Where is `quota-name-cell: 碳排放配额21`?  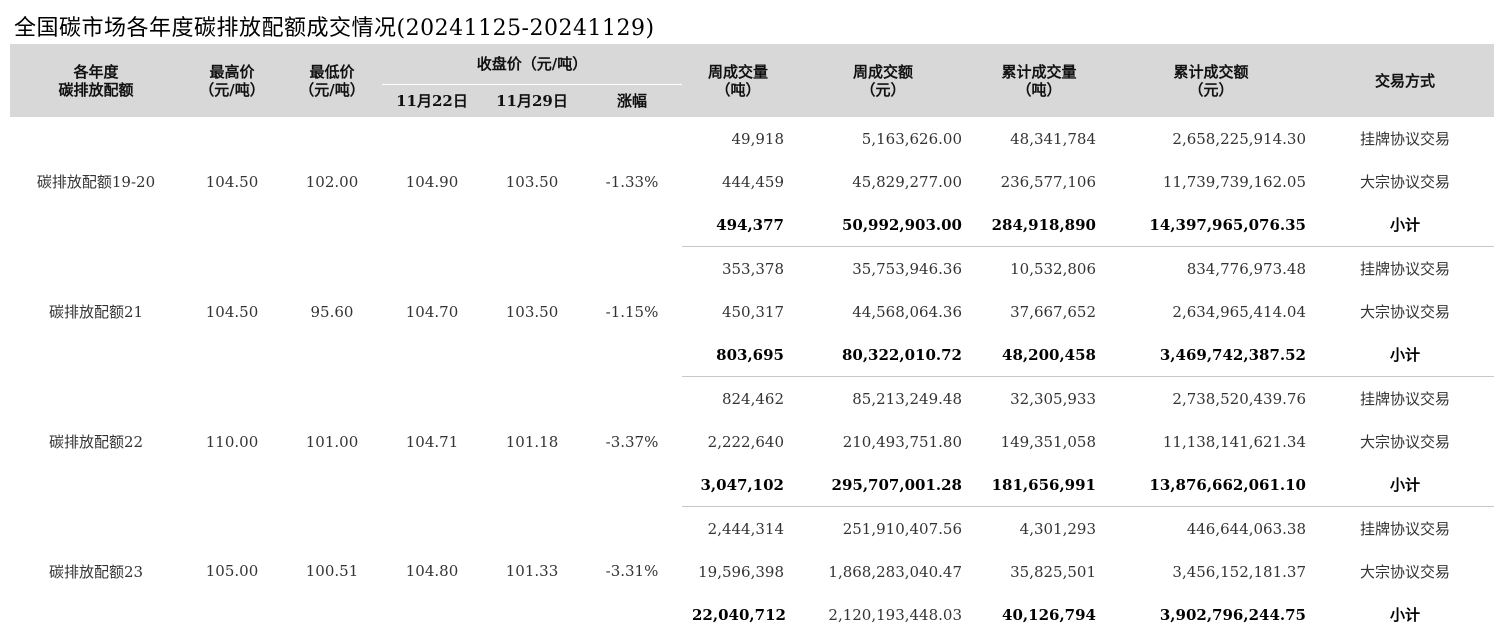
quota-name-cell: 碳排放配额21 is located at coordinates (96, 312).